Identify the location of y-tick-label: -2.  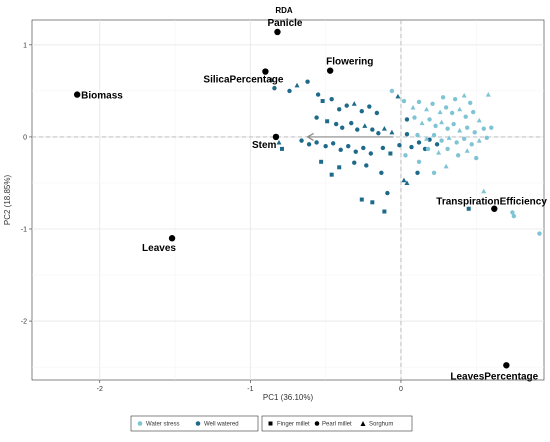
(24, 322).